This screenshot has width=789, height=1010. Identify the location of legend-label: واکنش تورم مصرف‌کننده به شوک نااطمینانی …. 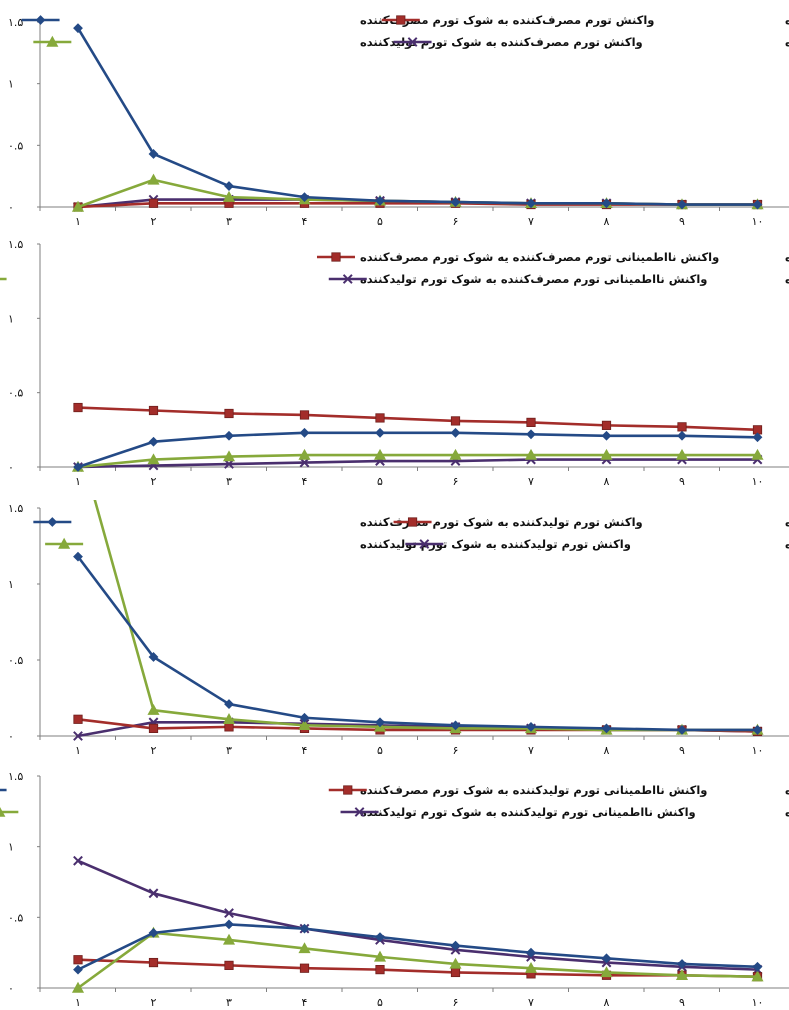
(787, 42).